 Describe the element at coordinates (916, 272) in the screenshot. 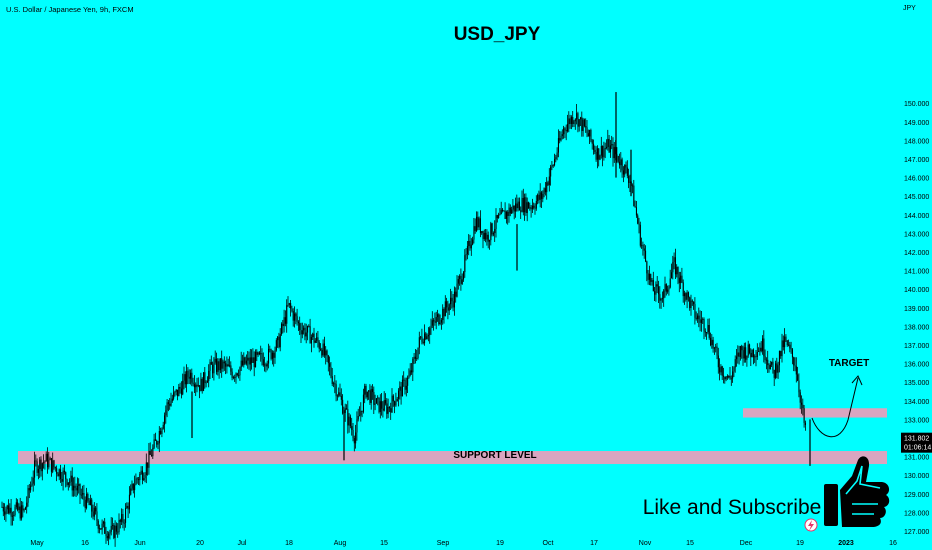

I see `y-tick-label: 141.000` at that location.